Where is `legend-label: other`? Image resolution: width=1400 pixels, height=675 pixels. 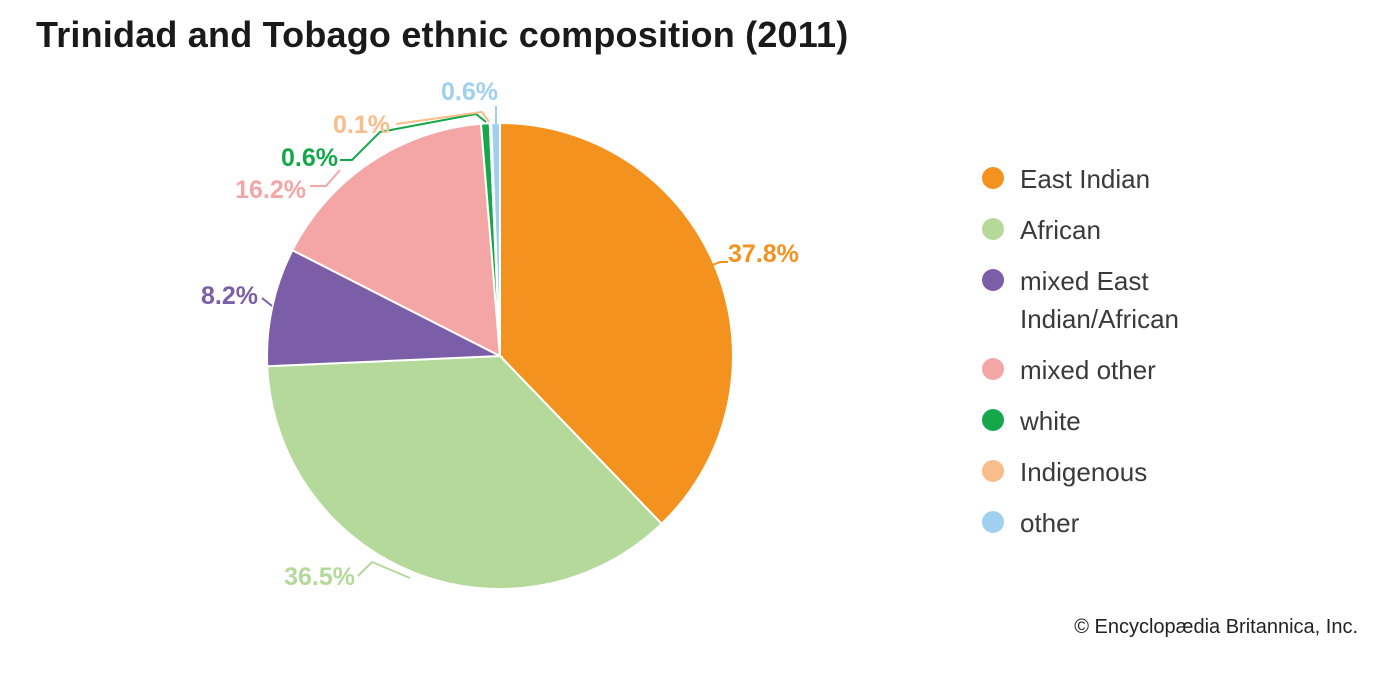 legend-label: other is located at coordinates (1050, 523).